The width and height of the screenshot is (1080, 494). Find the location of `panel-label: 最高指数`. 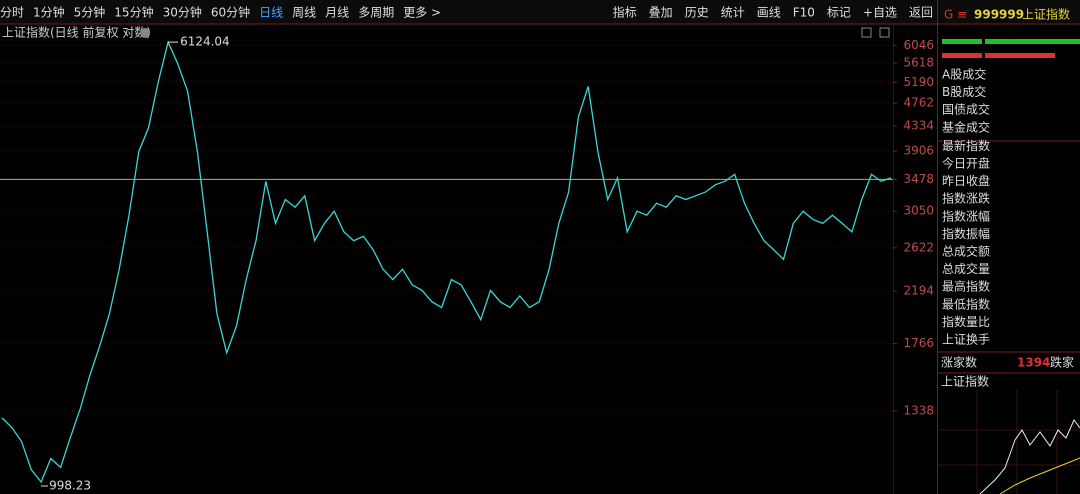

panel-label: 最高指数 is located at coordinates (966, 286).